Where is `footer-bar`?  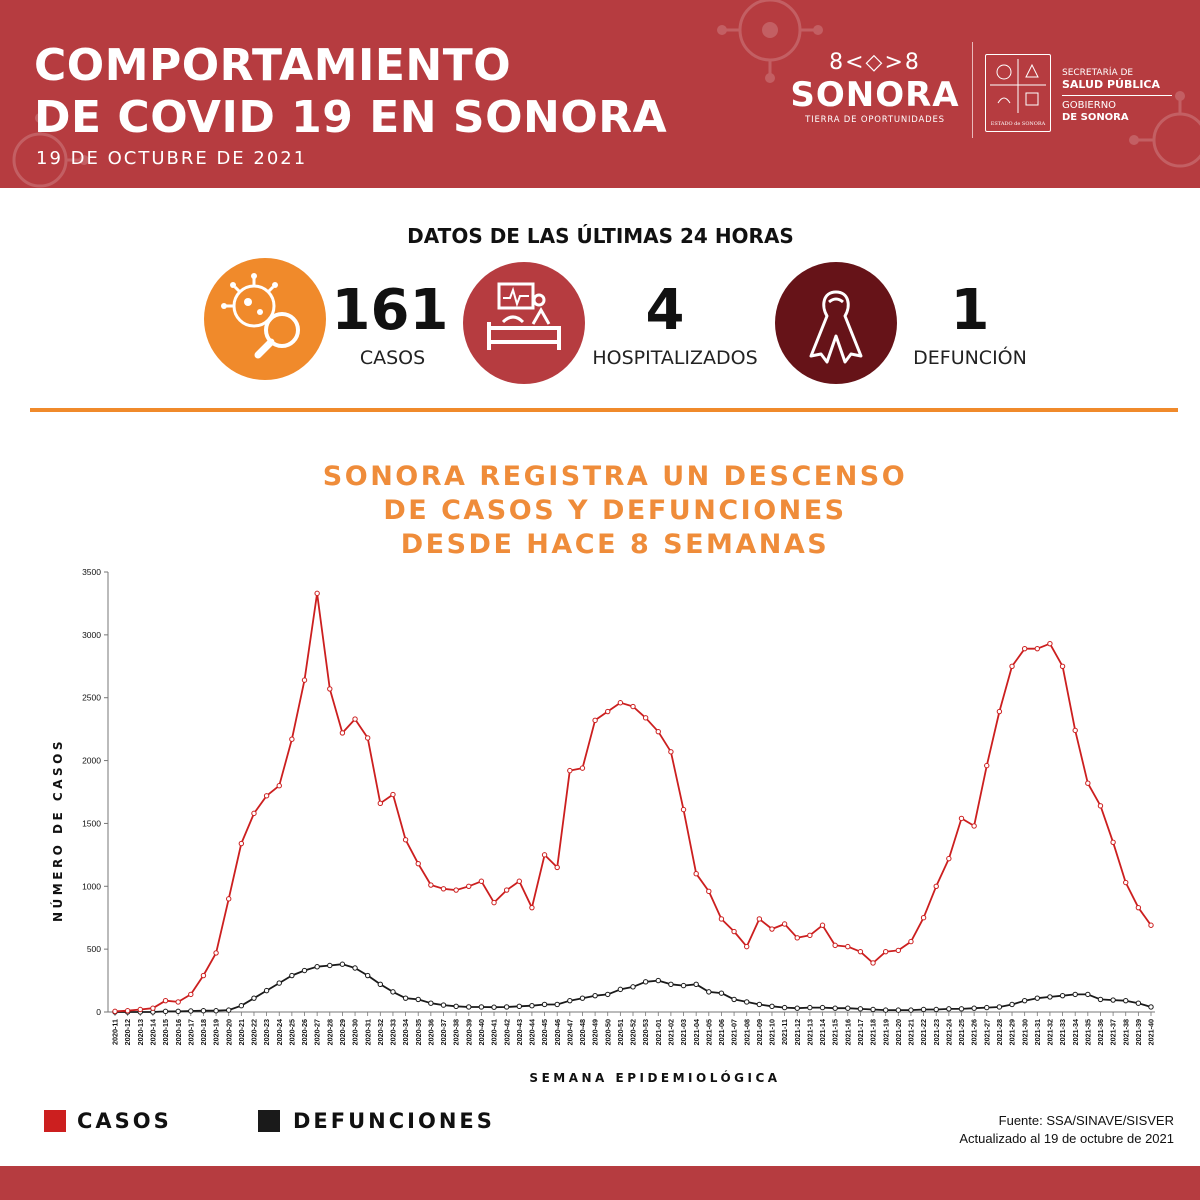
footer-bar is located at coordinates (600, 1183).